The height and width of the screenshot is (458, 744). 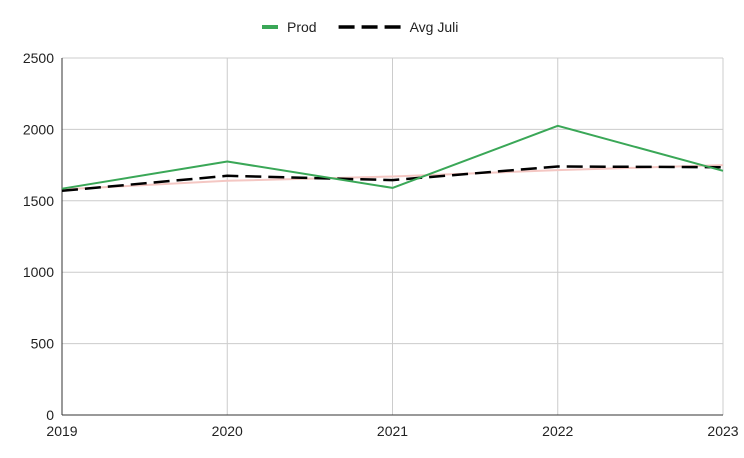 I want to click on x-tick-label: 2019, so click(x=61, y=431).